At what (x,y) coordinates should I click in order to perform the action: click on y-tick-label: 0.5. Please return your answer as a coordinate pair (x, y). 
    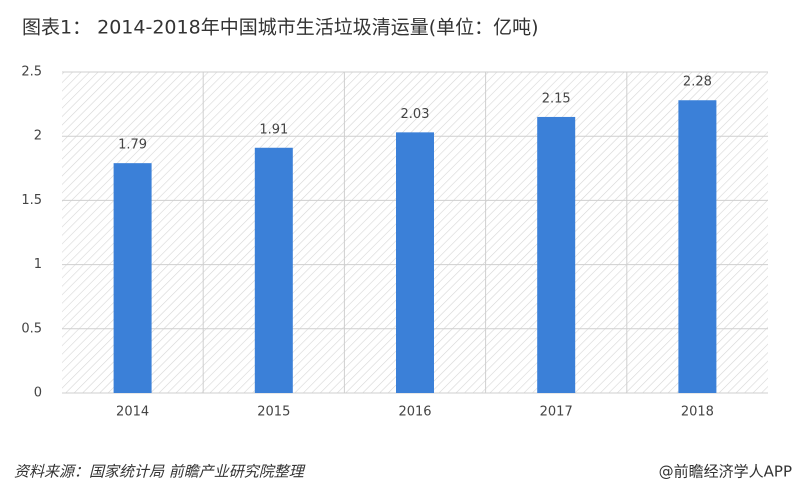
    Looking at the image, I should click on (31, 328).